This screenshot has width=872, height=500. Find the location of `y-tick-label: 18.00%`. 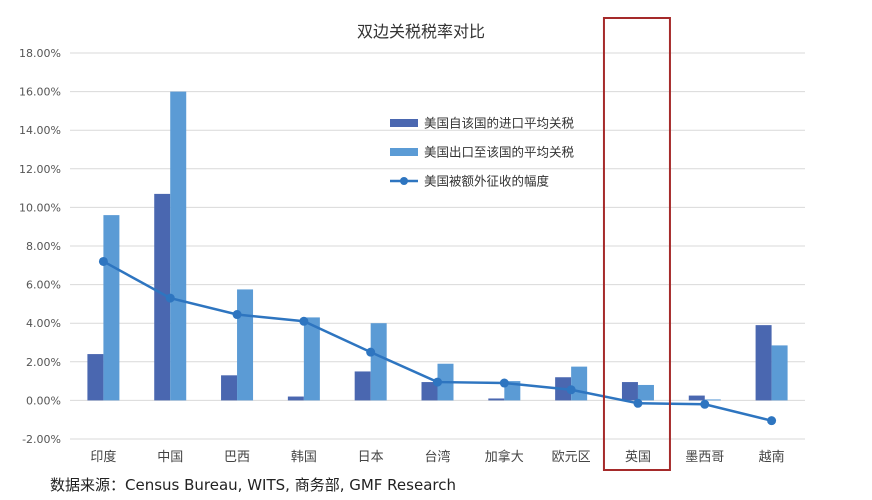

y-tick-label: 18.00% is located at coordinates (40, 53).